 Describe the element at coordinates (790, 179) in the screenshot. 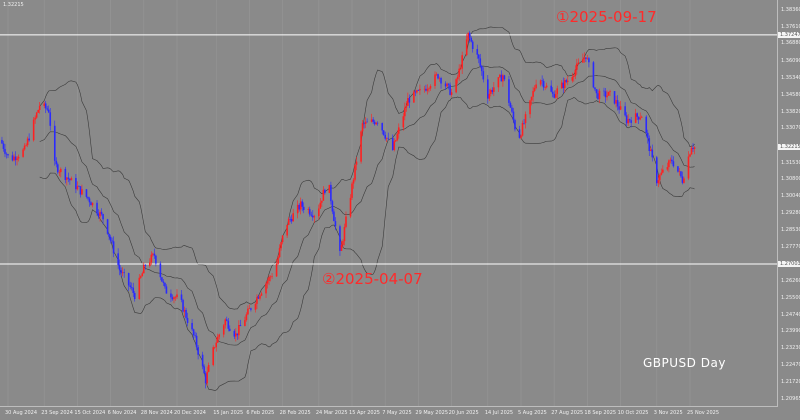

I see `price-tick: 1.30800` at that location.